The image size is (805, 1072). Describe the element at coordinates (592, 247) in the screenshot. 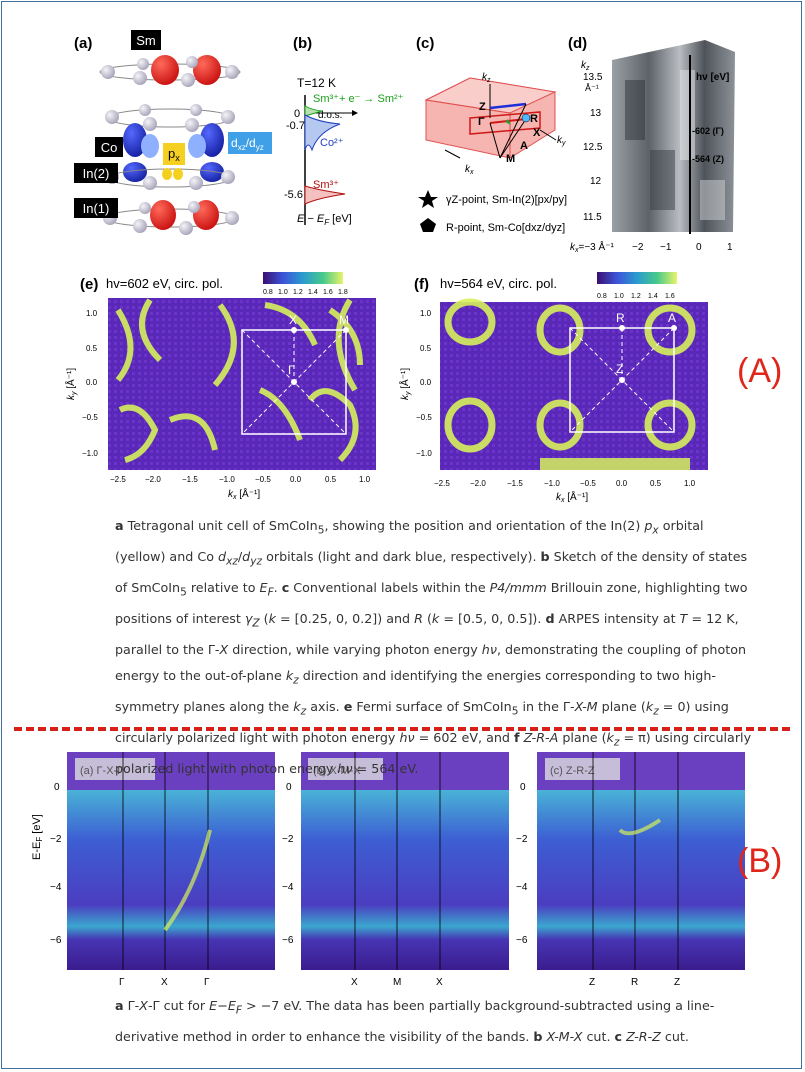

I see `kx-d-label: kx=−3 Å⁻¹` at that location.